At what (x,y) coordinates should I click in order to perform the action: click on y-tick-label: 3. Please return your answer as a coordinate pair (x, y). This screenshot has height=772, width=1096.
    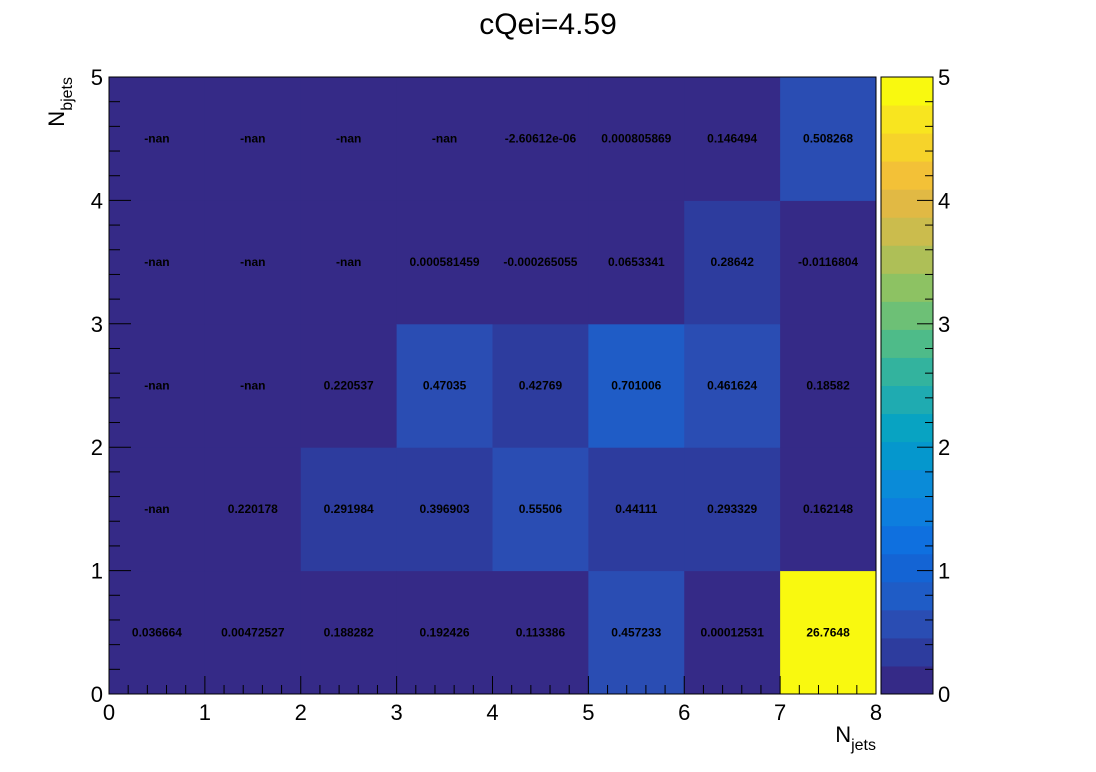
    Looking at the image, I should click on (97, 324).